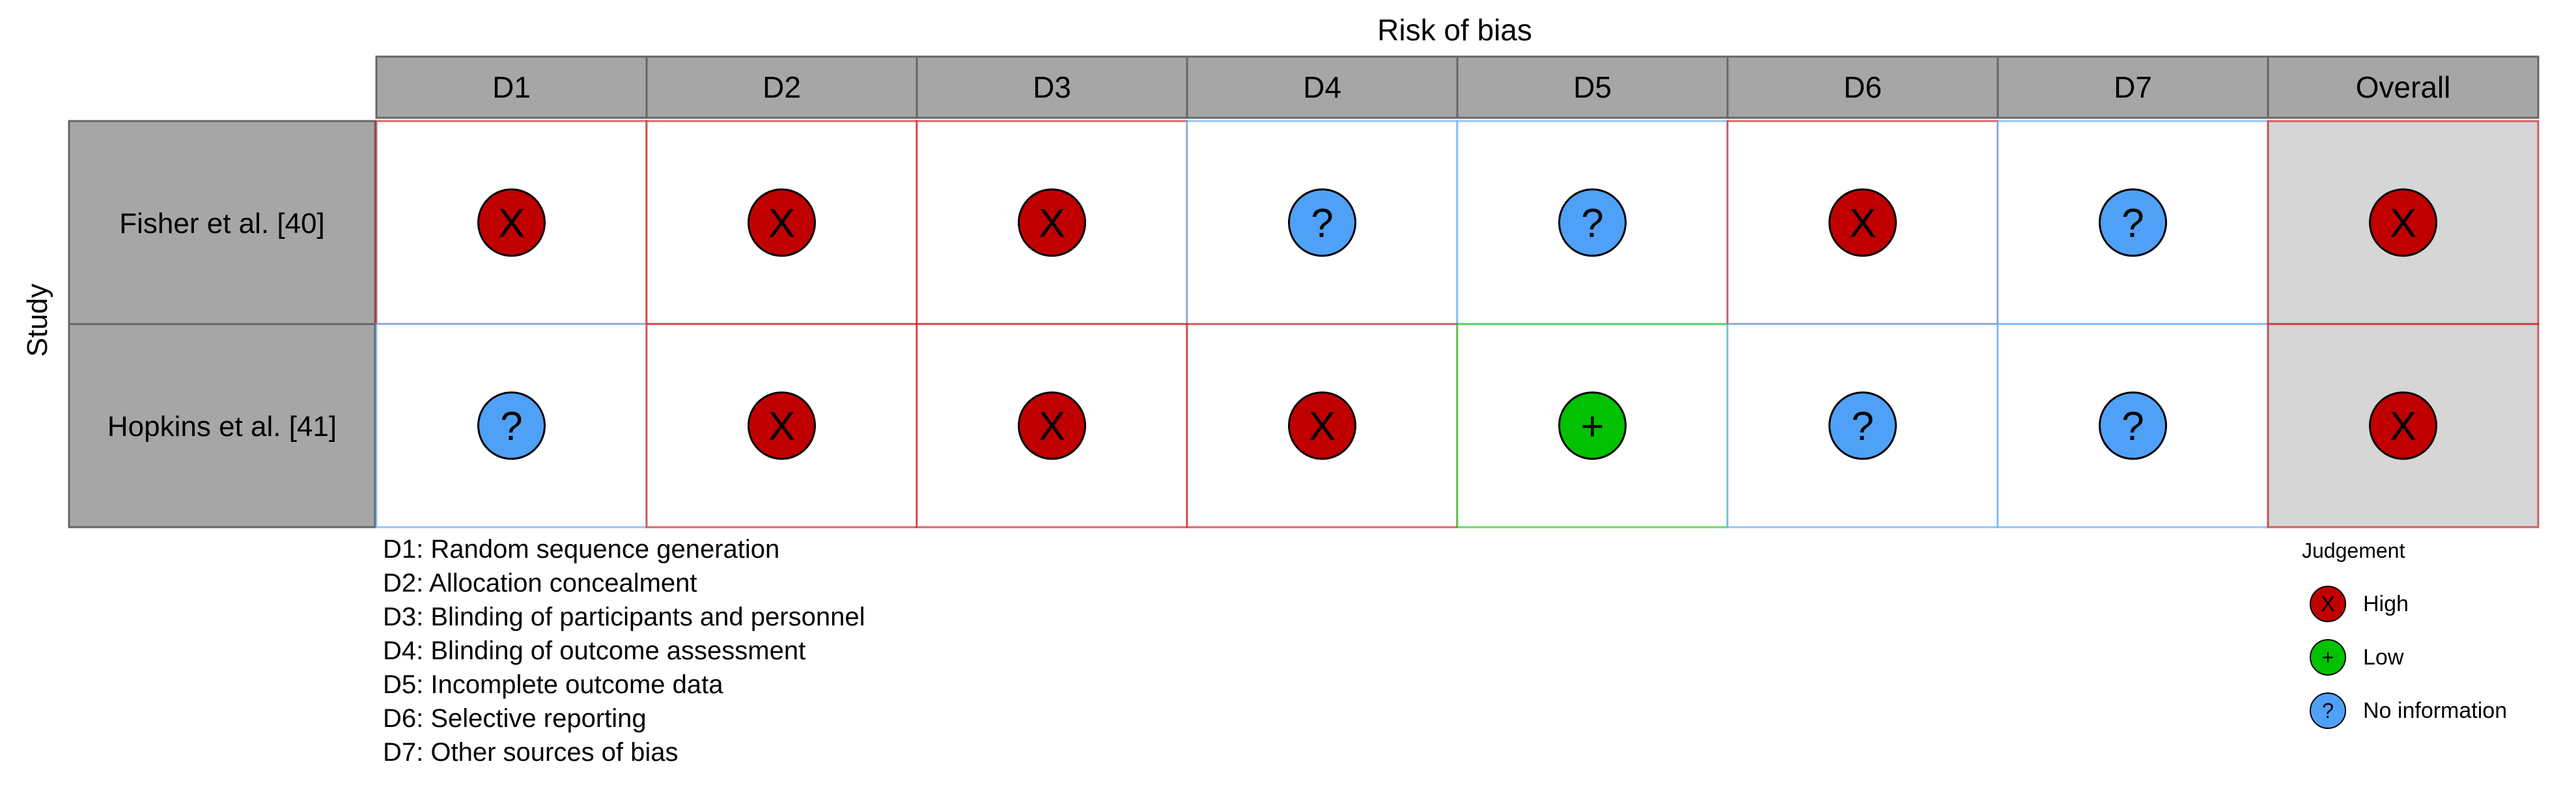 This screenshot has height=794, width=2576. I want to click on domain-header-label: D7, so click(2133, 87).